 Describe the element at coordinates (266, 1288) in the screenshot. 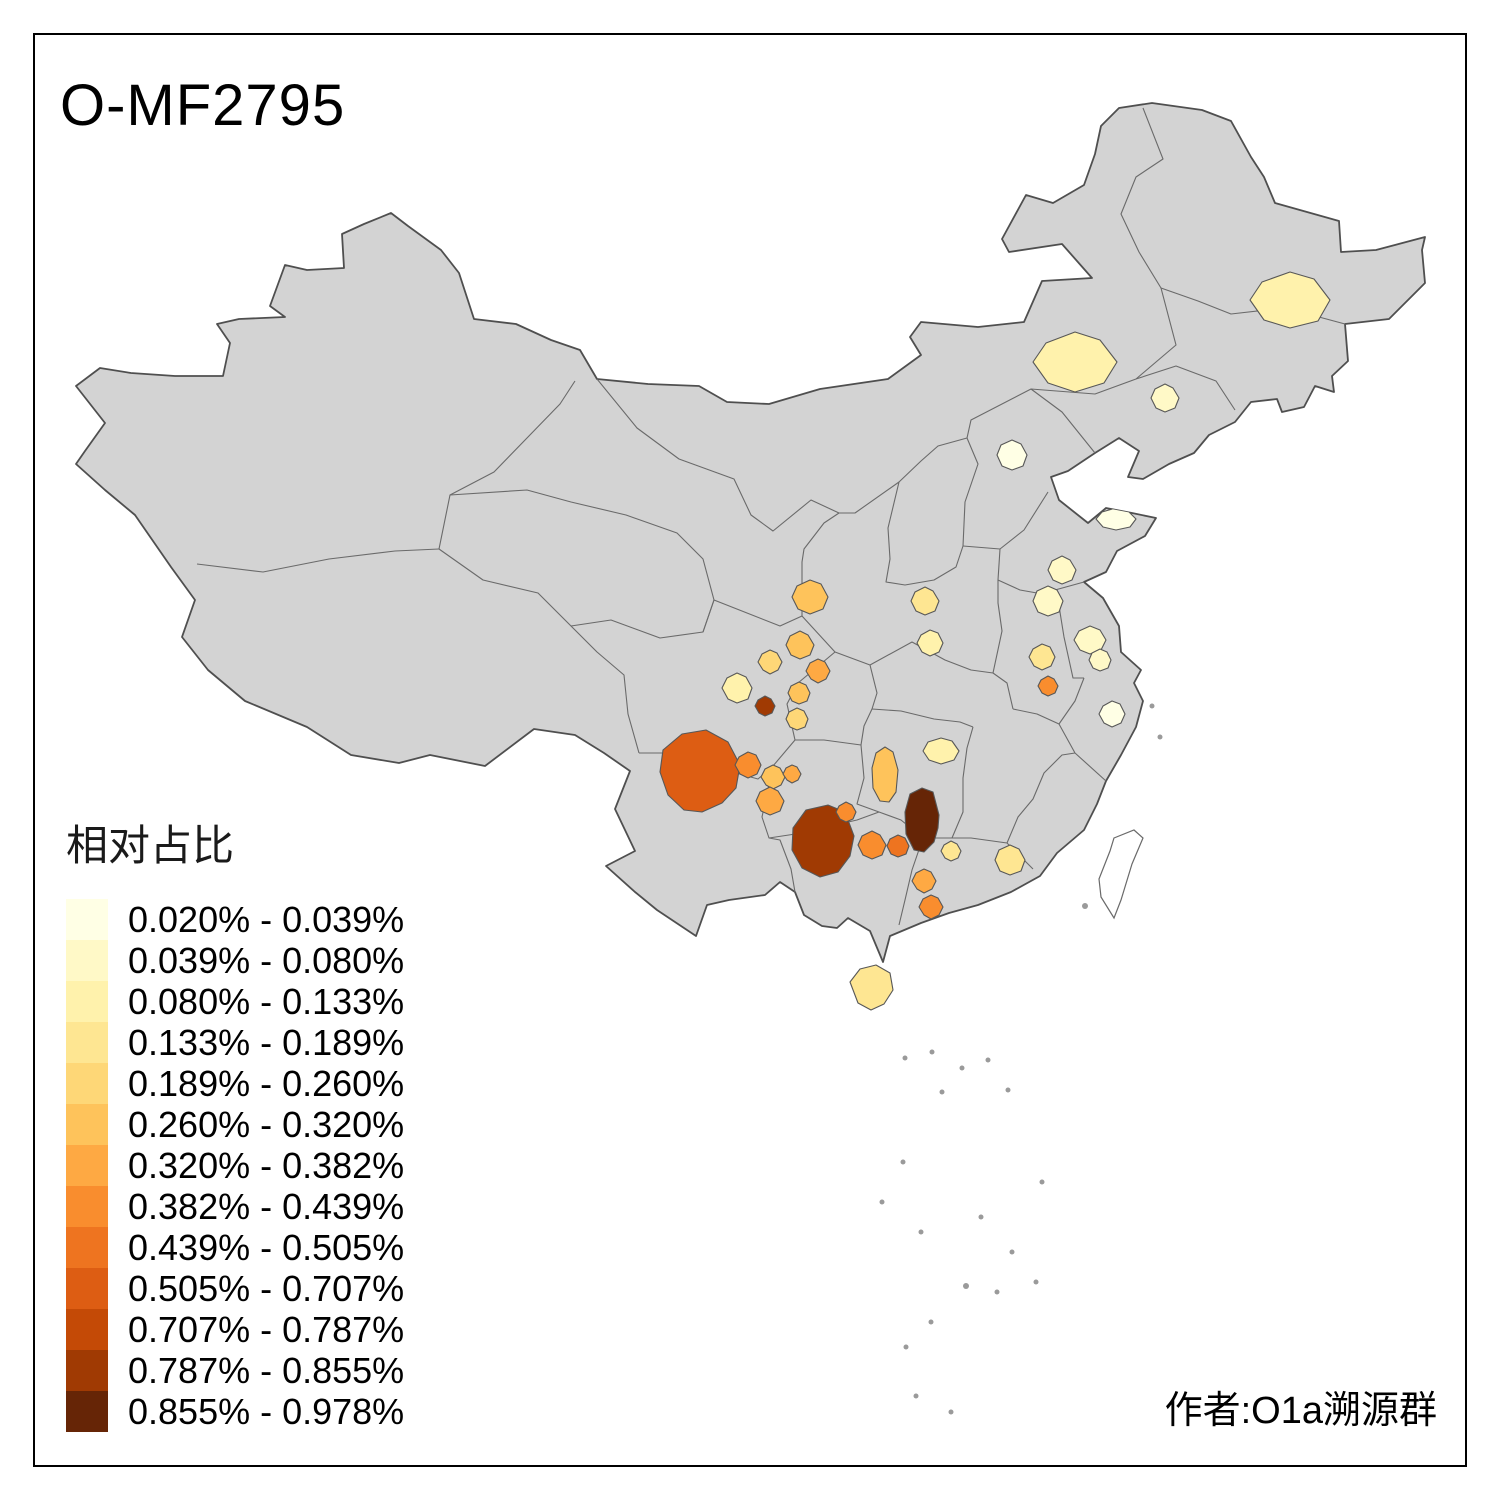

I see `legend-label: 0.505% - 0.707%` at that location.